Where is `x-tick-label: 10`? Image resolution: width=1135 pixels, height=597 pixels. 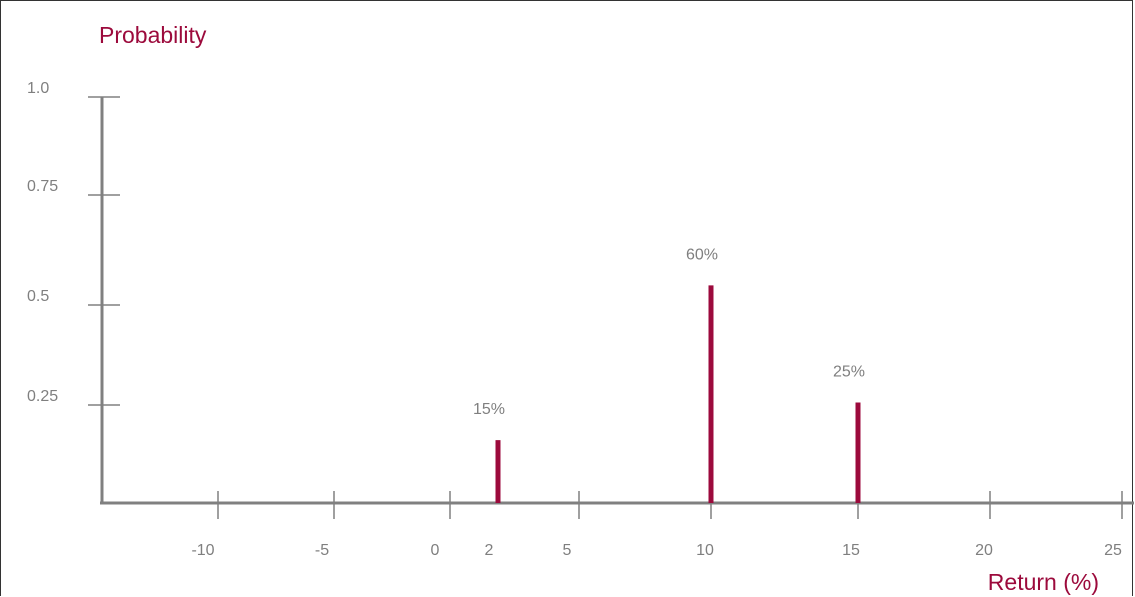
x-tick-label: 10 is located at coordinates (705, 550).